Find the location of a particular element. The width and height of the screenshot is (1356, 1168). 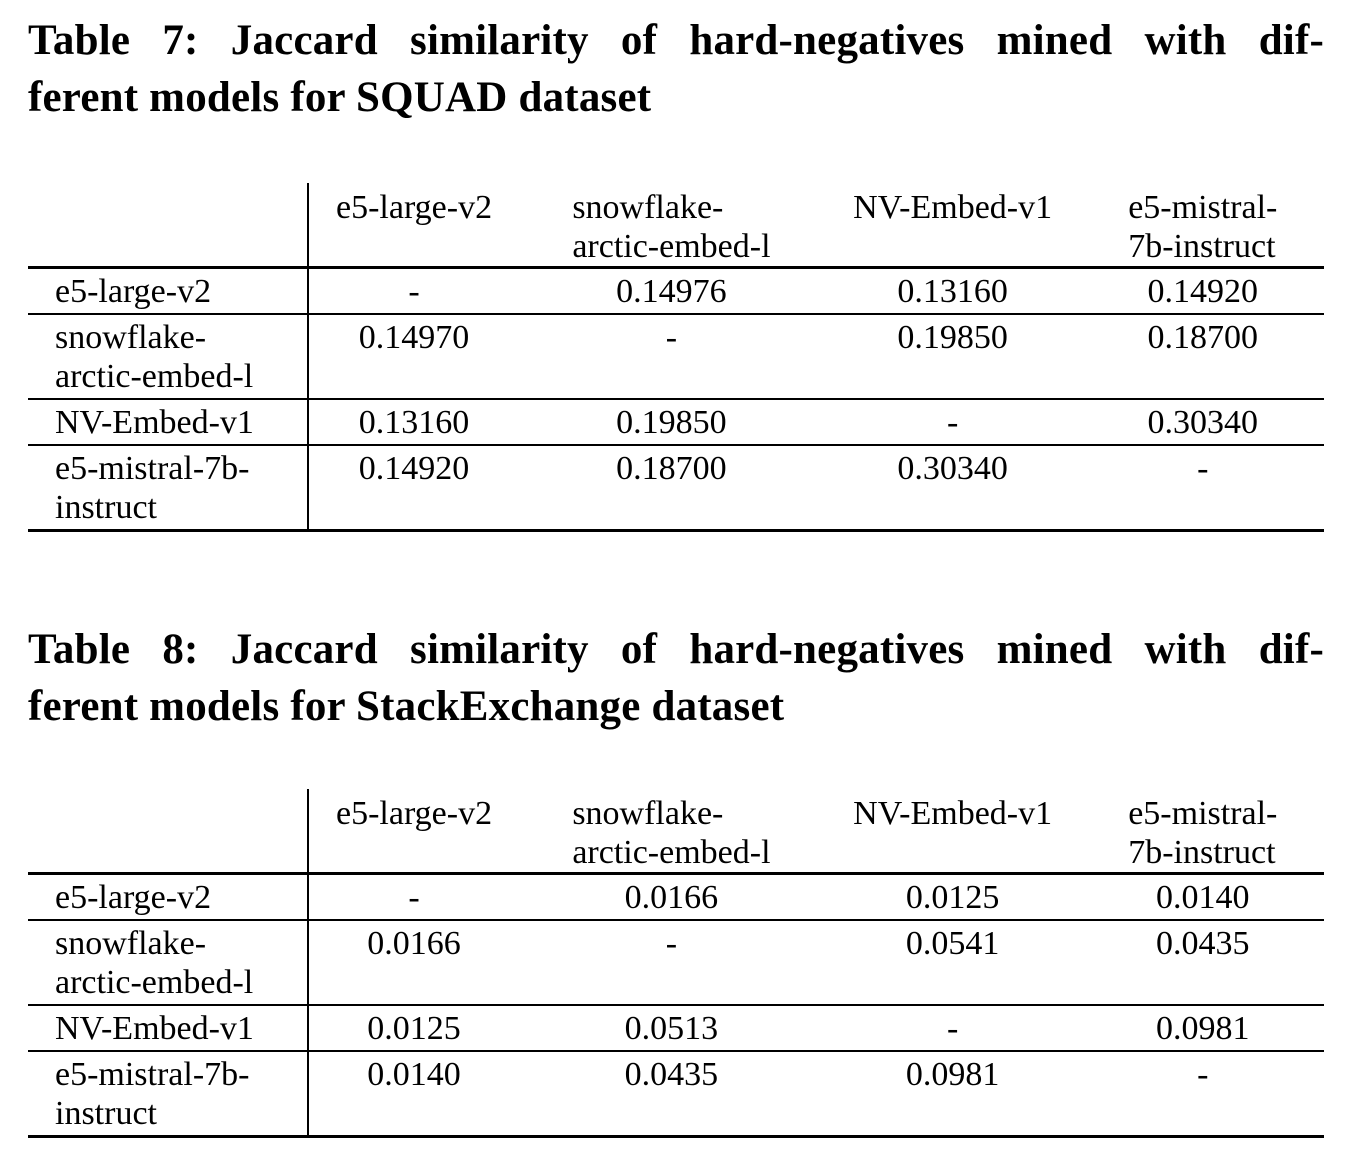

table-cell: 0.14970 is located at coordinates (413, 357).